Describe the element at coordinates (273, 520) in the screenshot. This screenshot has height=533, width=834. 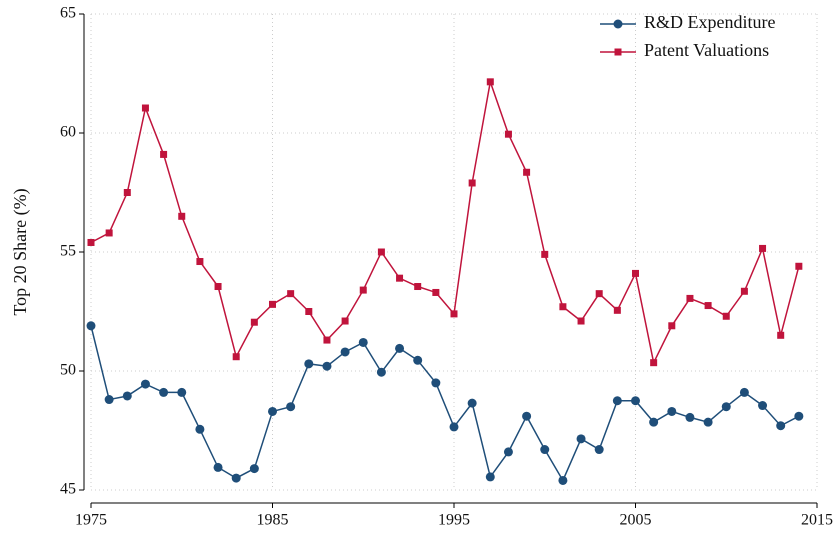
I see `x-tick-label: 1985` at that location.